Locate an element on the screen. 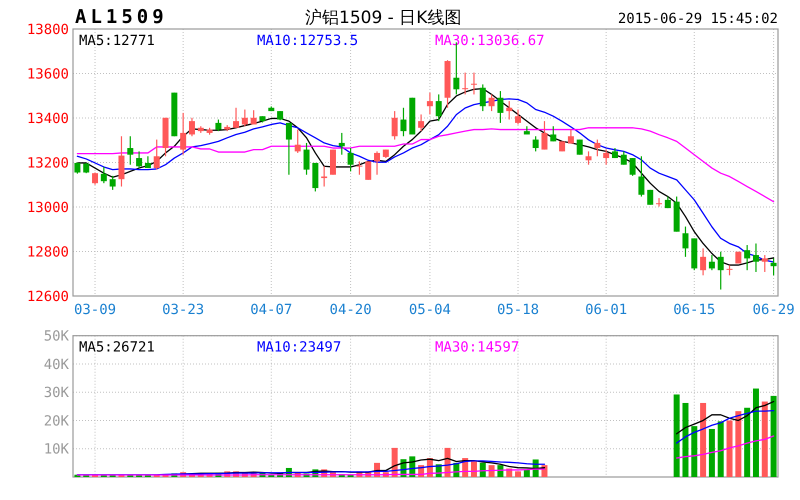 This screenshot has width=800, height=500. x-tick-label: 05-04 is located at coordinates (429, 310).